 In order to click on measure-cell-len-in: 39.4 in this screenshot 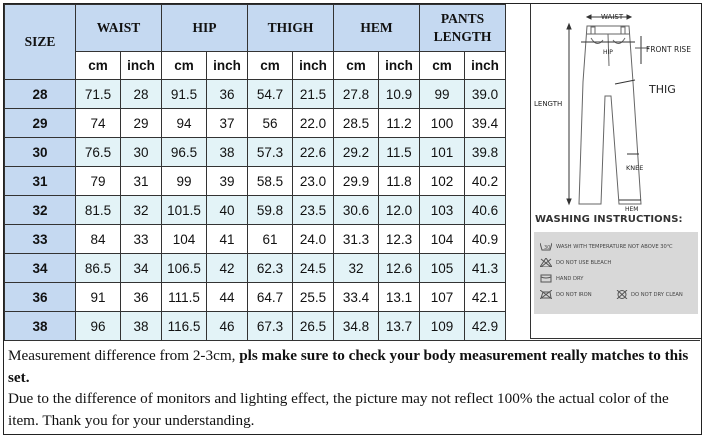, I will do `click(485, 123)`.